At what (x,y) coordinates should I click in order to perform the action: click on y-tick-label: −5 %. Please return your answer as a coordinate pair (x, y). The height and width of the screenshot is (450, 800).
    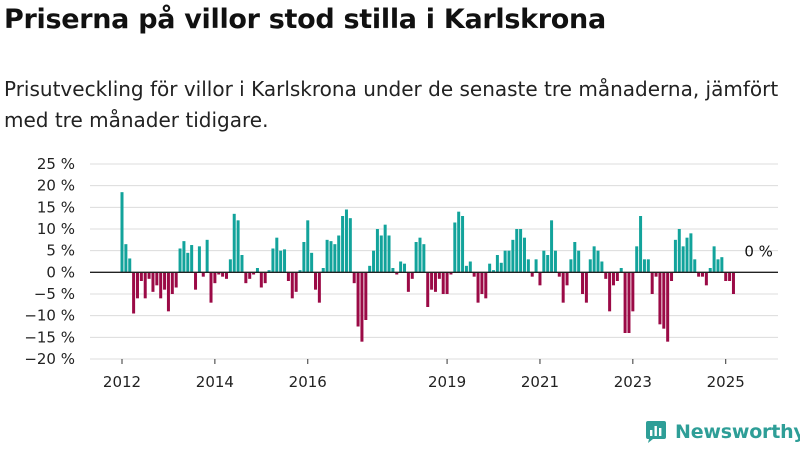
    Looking at the image, I should click on (54, 294).